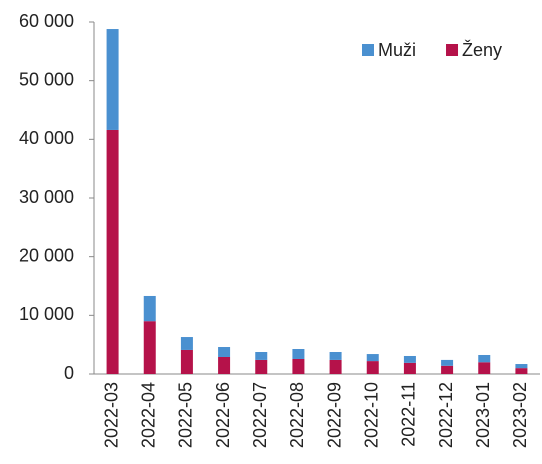 The image size is (542, 464). Describe the element at coordinates (149, 415) in the screenshot. I see `x-tick-label: 2022-04` at that location.